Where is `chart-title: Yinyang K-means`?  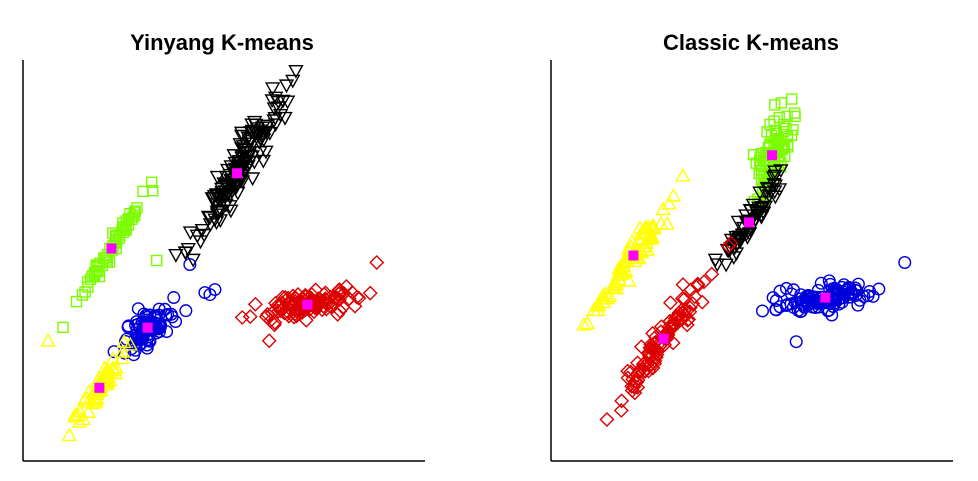 chart-title: Yinyang K-means is located at coordinates (222, 42).